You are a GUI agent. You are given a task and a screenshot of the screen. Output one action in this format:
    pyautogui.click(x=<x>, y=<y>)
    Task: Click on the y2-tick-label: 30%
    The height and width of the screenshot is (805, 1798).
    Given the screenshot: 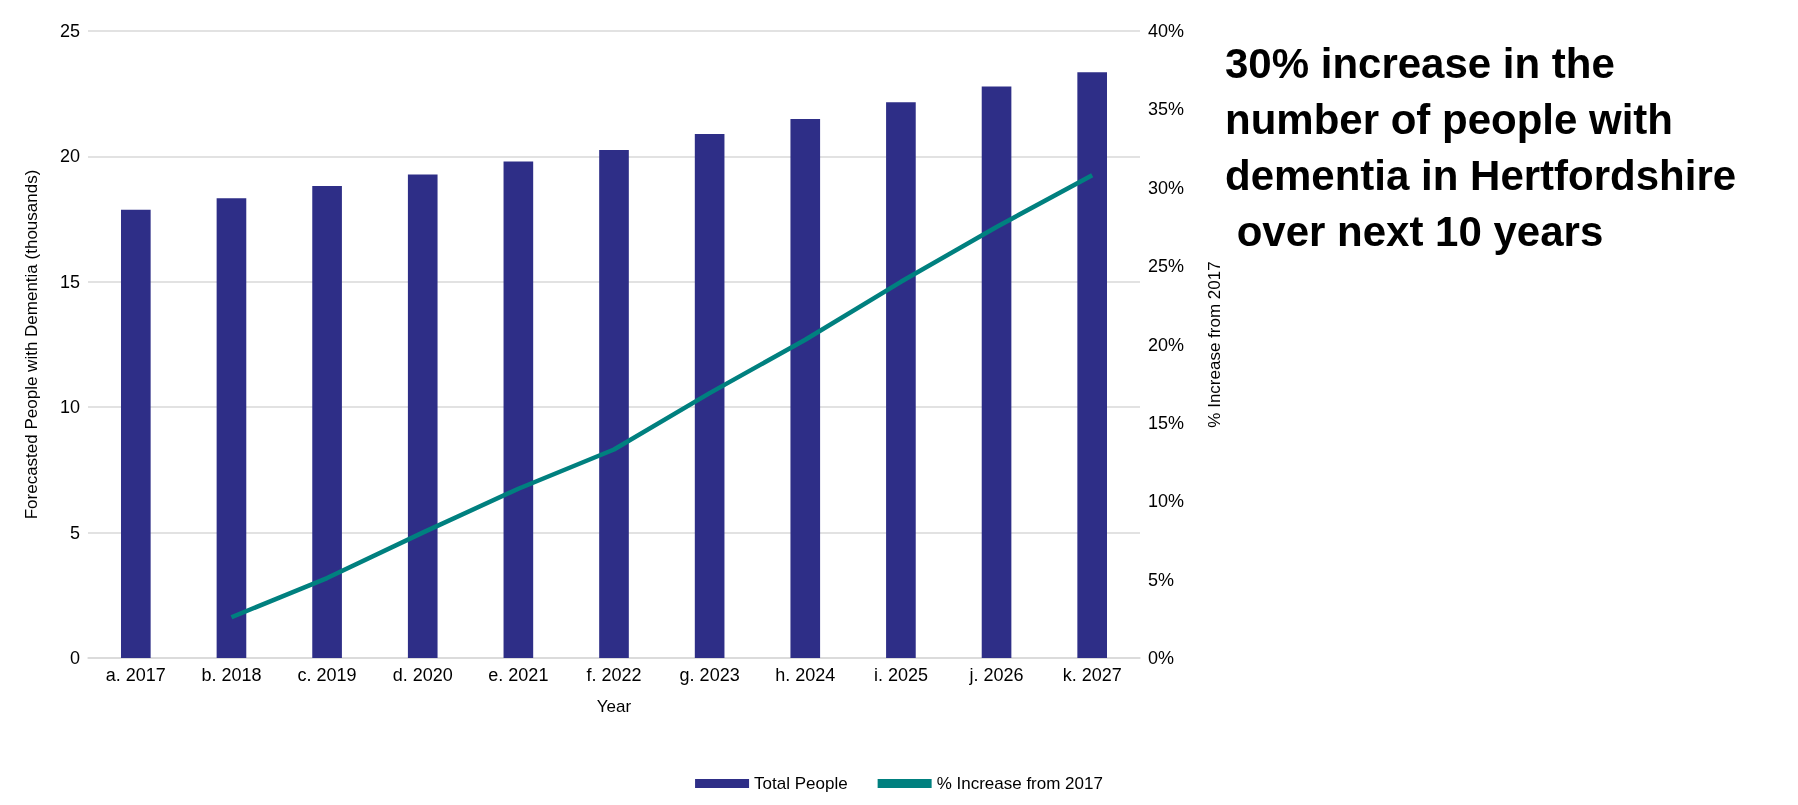 What is the action you would take?
    pyautogui.click(x=1166, y=187)
    